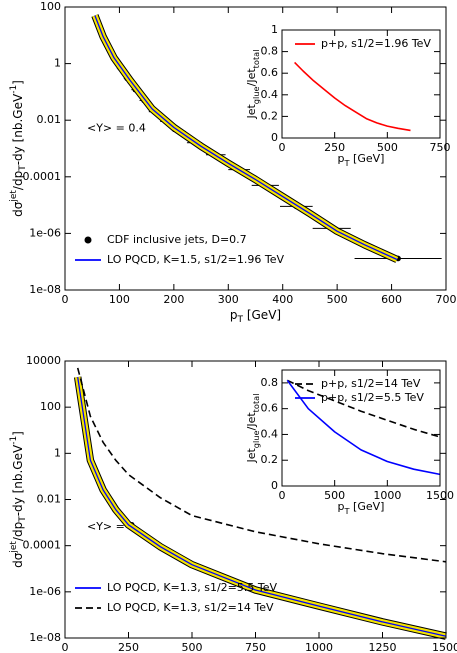 The width and height of the screenshot is (457, 653). What do you see at coordinates (383, 647) in the screenshot?
I see `x-tick-label: 1250` at bounding box center [383, 647].